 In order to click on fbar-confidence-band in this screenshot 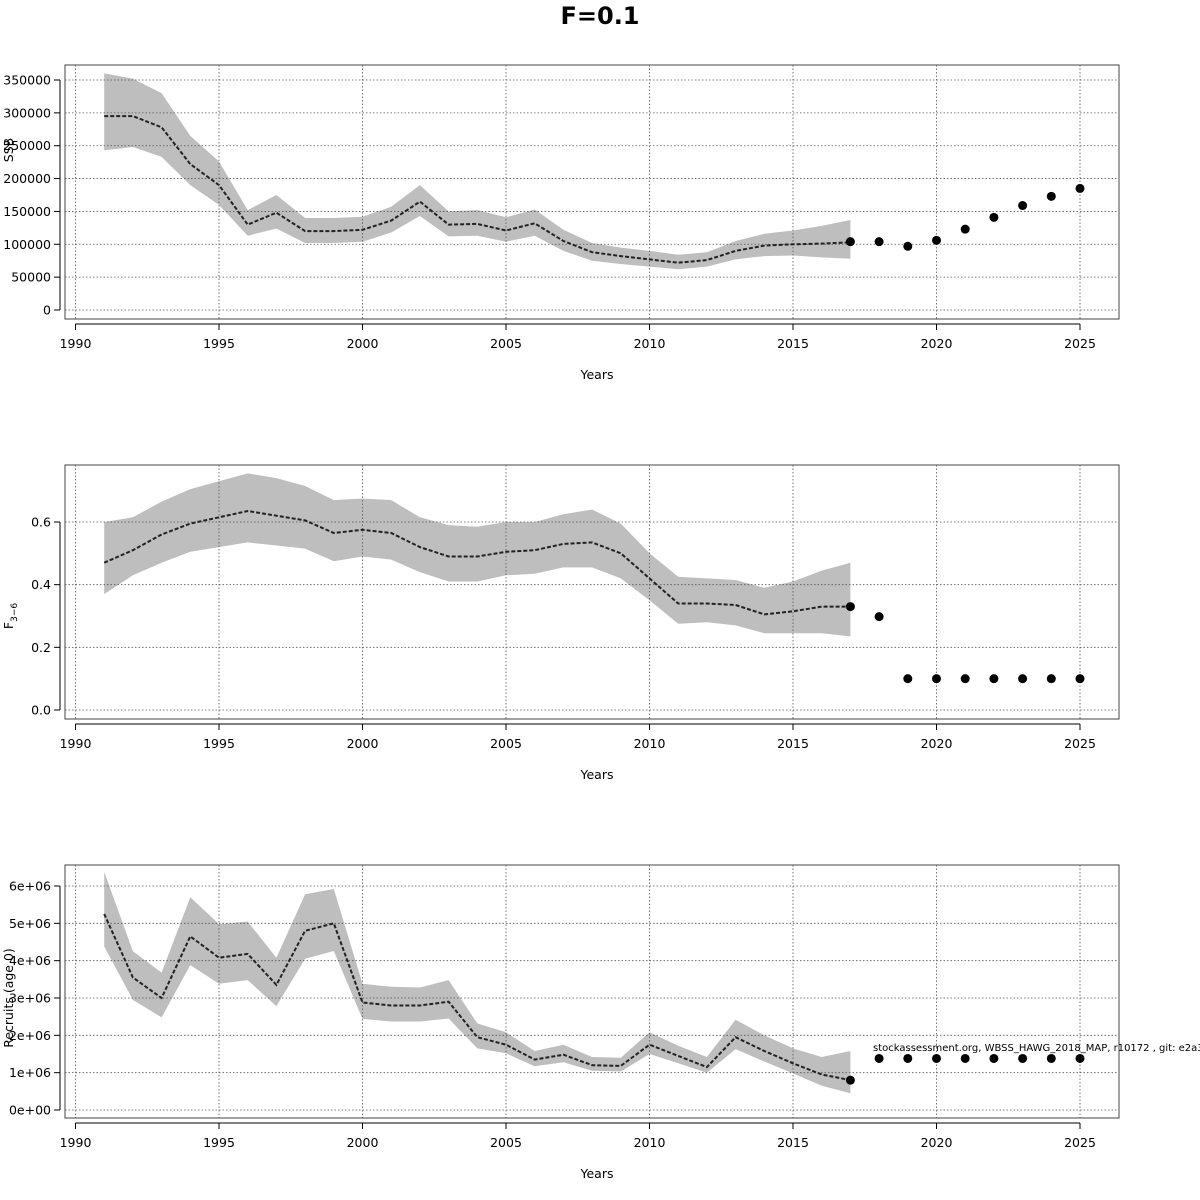, I will do `click(477, 555)`.